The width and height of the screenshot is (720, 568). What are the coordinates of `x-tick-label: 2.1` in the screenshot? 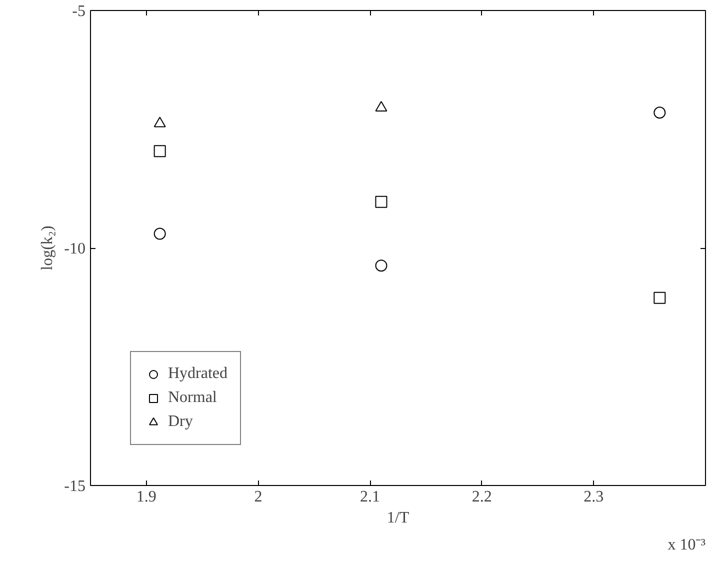 It's located at (370, 497).